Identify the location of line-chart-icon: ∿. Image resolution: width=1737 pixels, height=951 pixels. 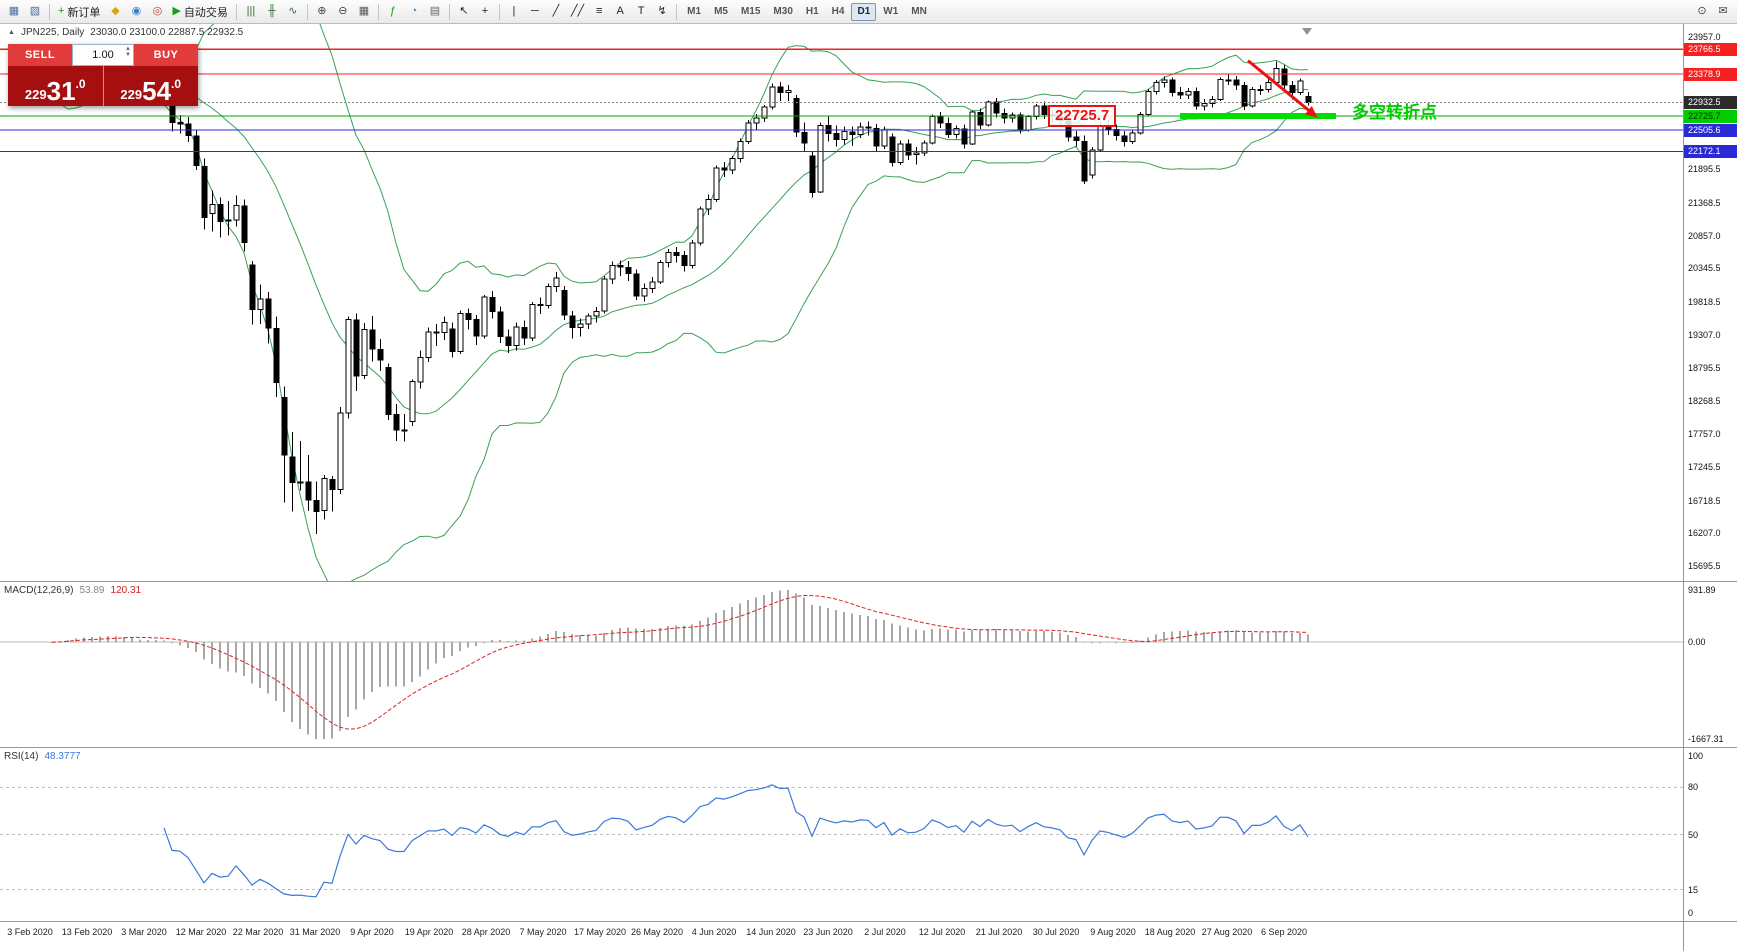
(293, 12).